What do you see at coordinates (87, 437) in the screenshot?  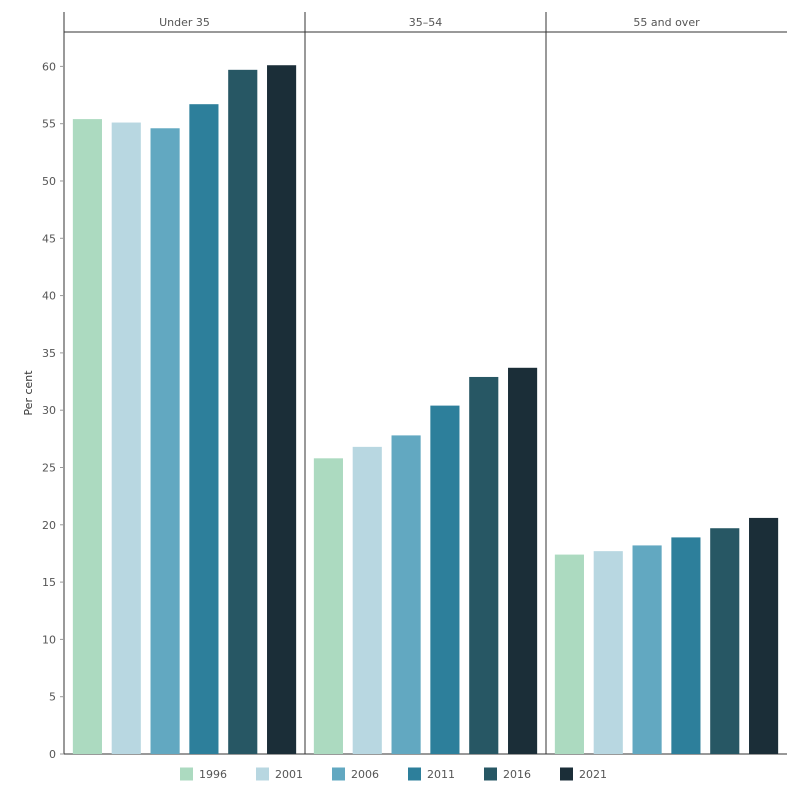 I see `bar-under-35-1996: Under 35 1996: 55.4` at bounding box center [87, 437].